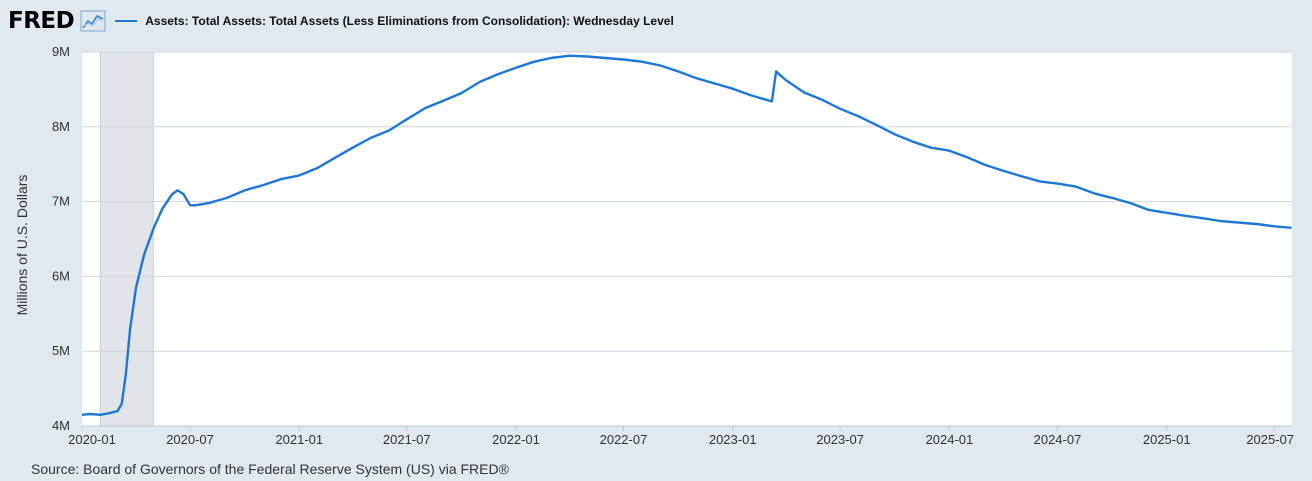  I want to click on x-tick-label: 2022-01, so click(516, 439).